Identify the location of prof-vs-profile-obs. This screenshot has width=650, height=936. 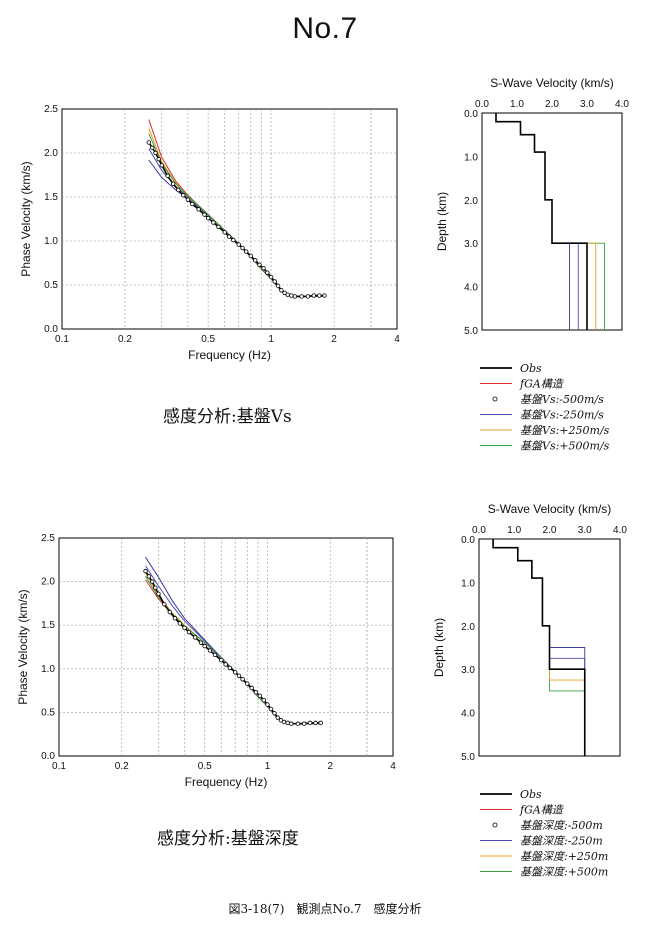
(541, 221).